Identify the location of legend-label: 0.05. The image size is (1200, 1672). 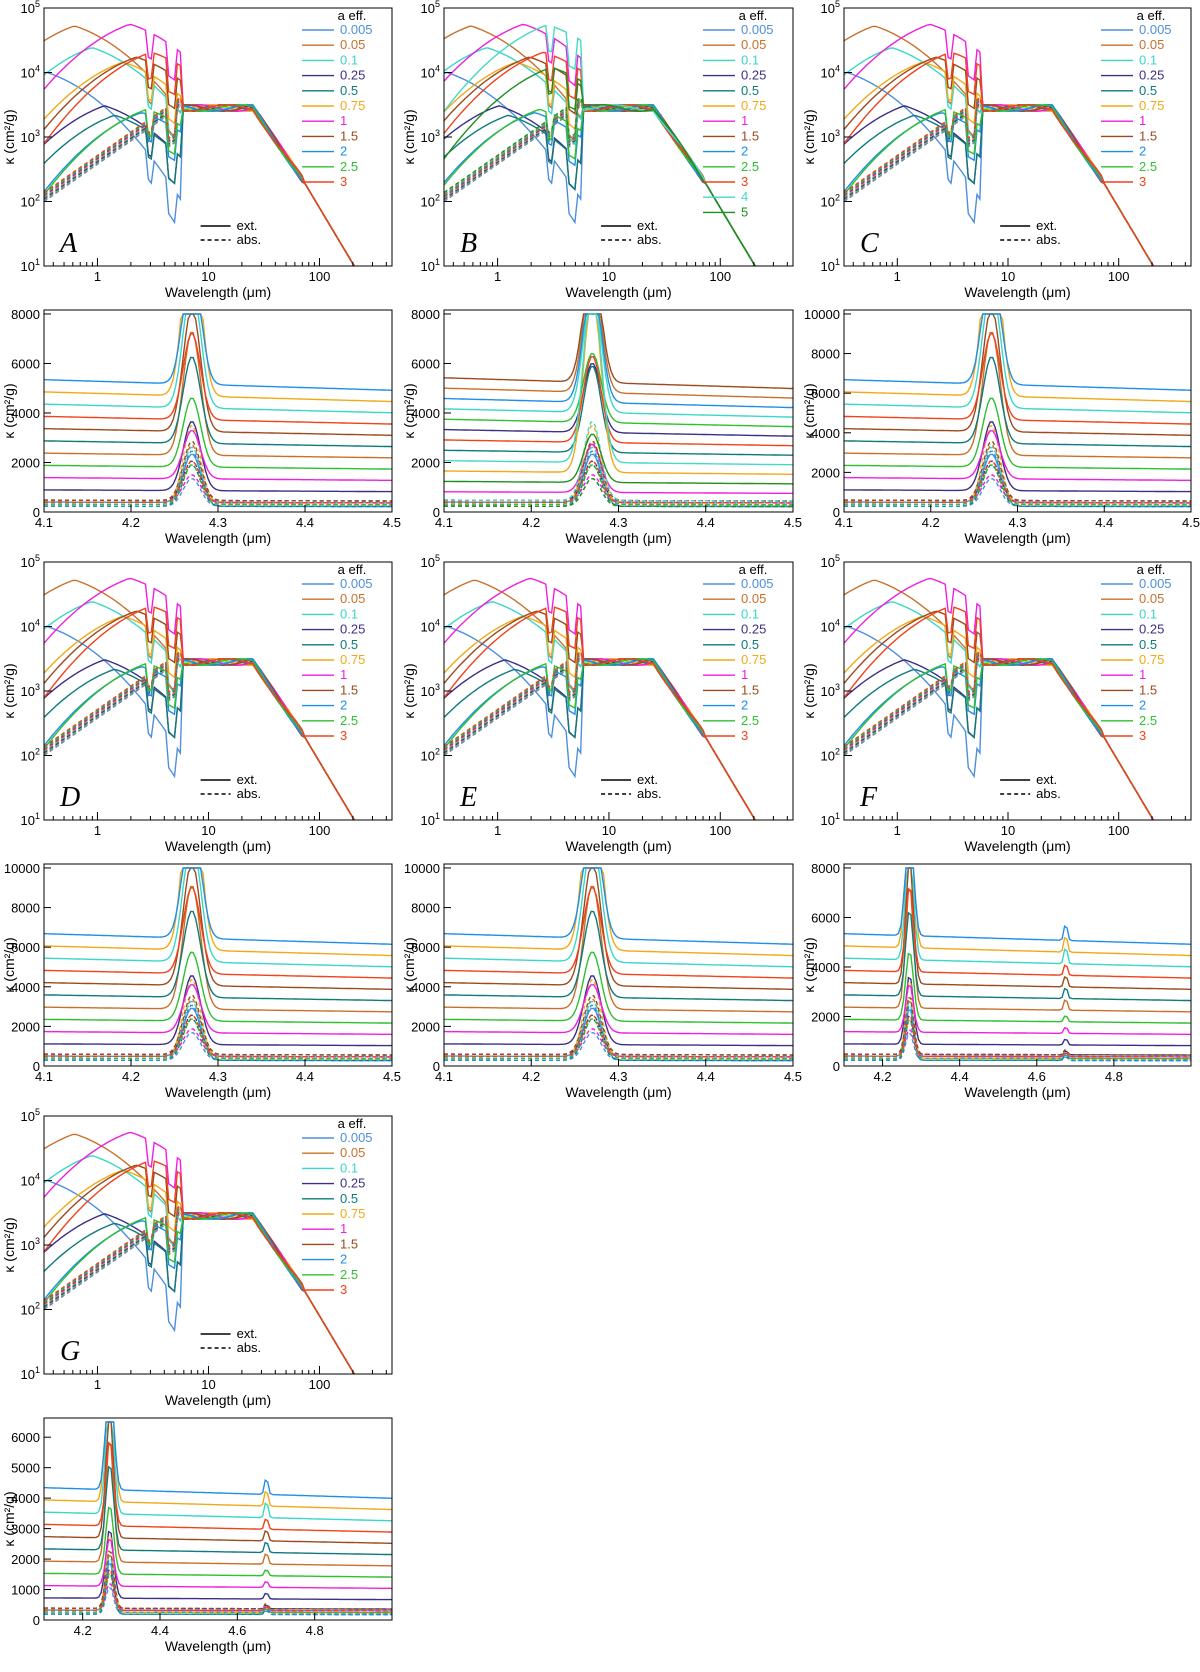
(352, 44).